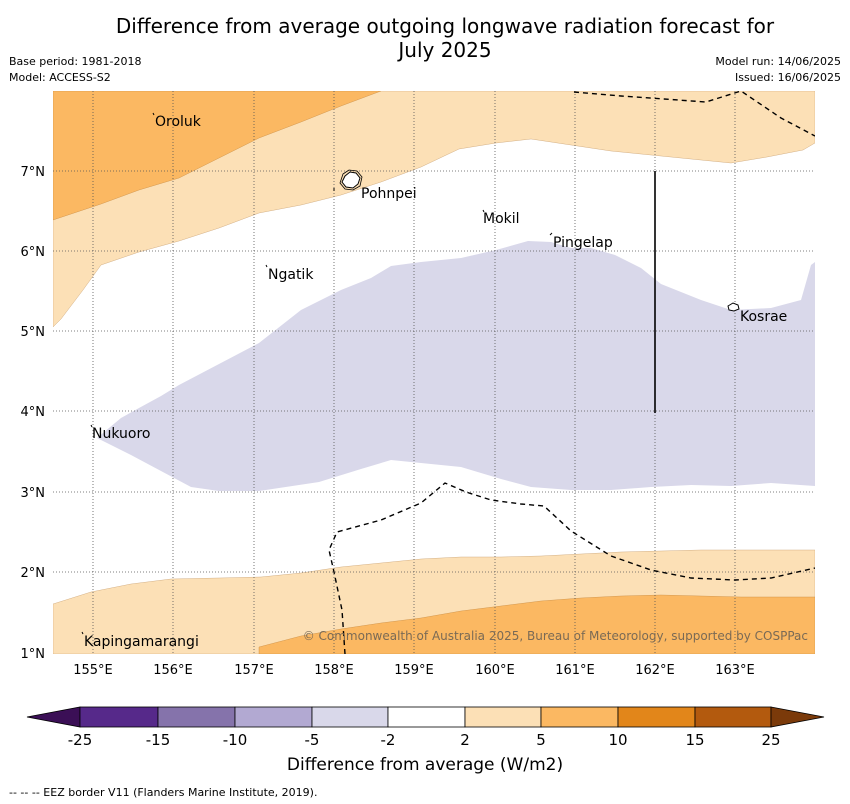 The width and height of the screenshot is (850, 804). Describe the element at coordinates (541, 740) in the screenshot. I see `colorbar-tick: 5` at that location.